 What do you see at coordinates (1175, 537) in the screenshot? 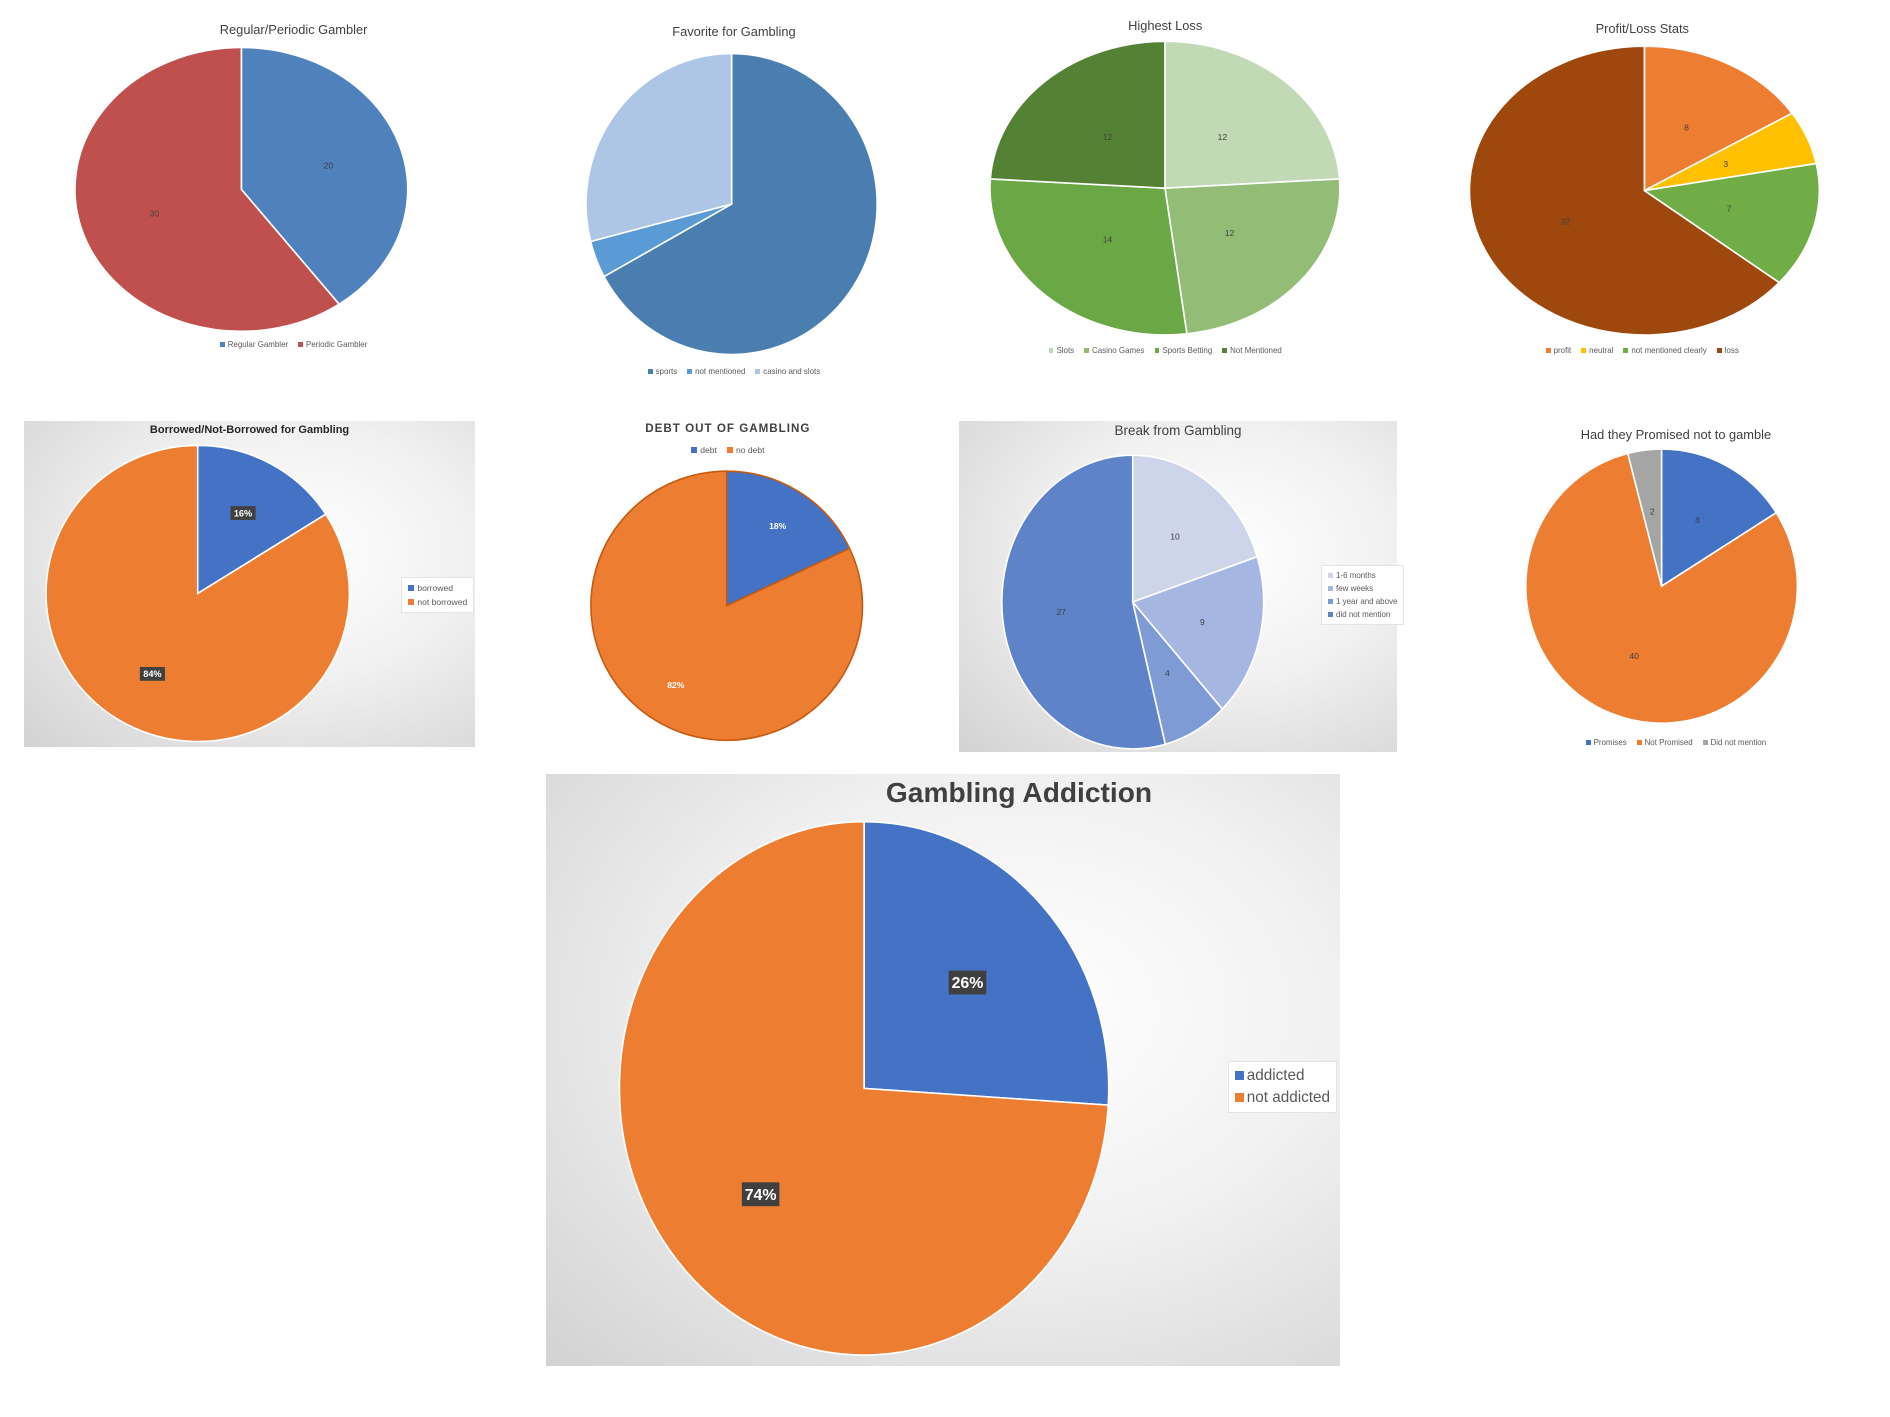
I see `data-label-1-6-months: 10` at bounding box center [1175, 537].